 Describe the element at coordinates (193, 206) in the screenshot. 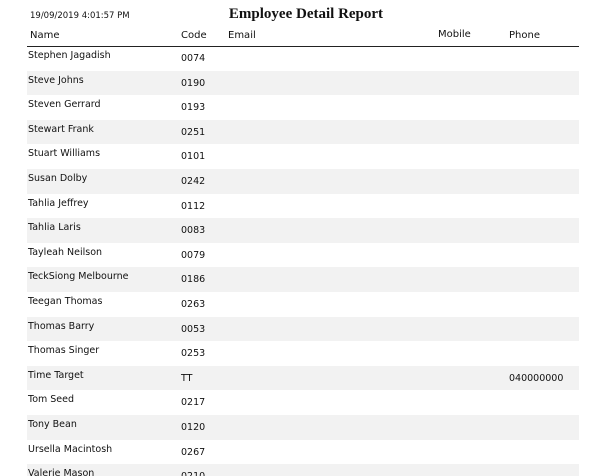

I see `cell-code: 0112` at that location.